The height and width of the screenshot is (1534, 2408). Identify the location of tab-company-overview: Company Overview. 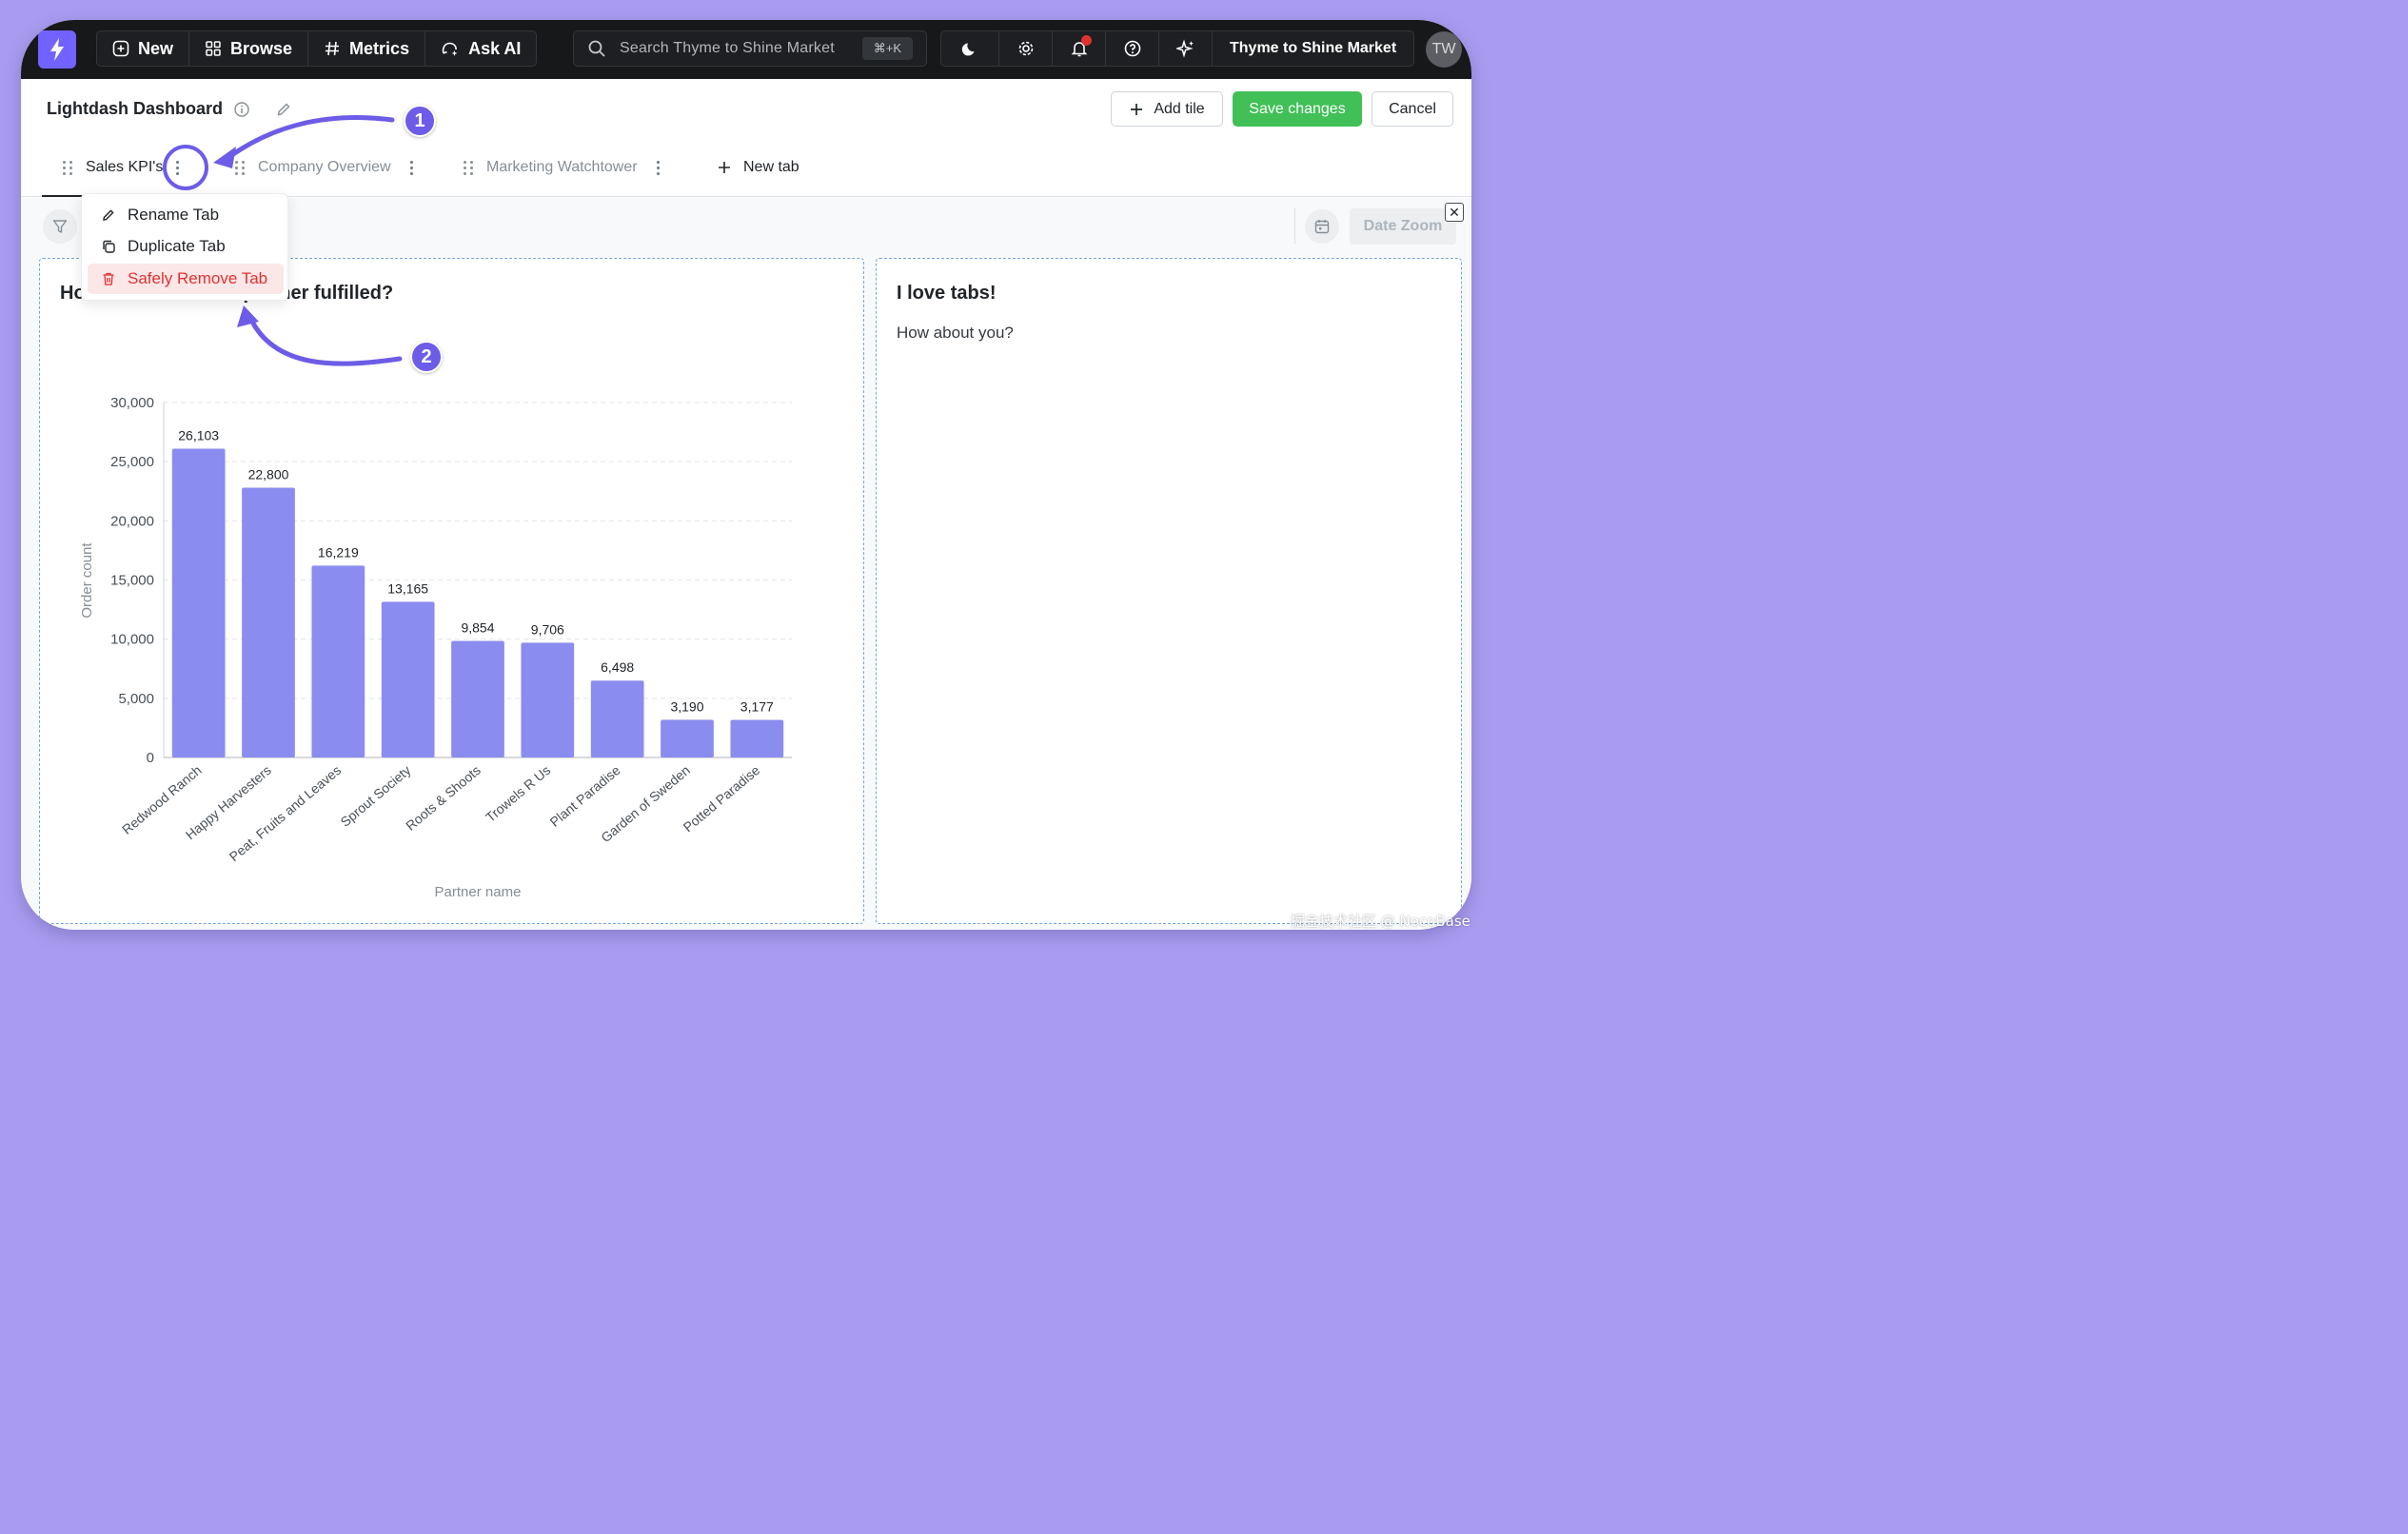
(324, 168).